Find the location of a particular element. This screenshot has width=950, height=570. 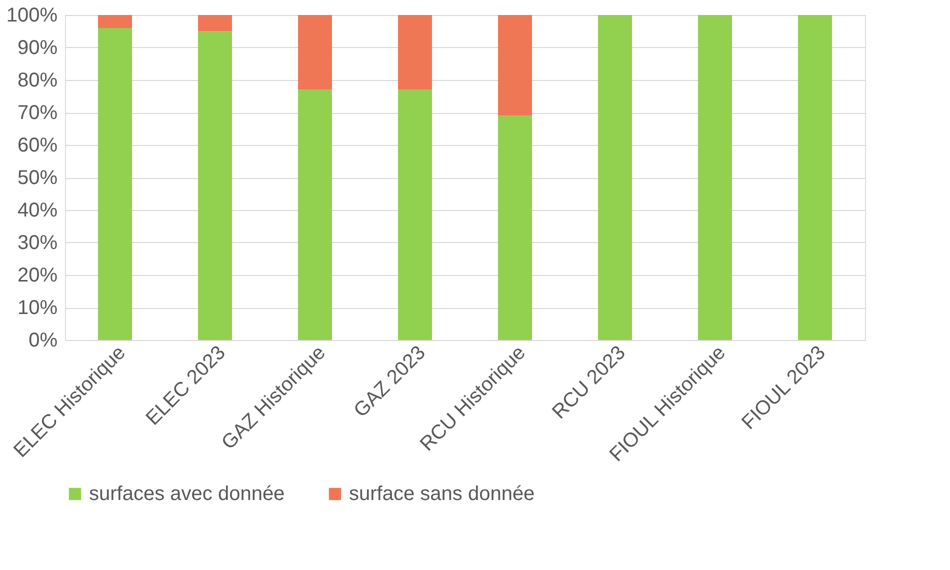

y-tick-label: 100% is located at coordinates (32, 15).